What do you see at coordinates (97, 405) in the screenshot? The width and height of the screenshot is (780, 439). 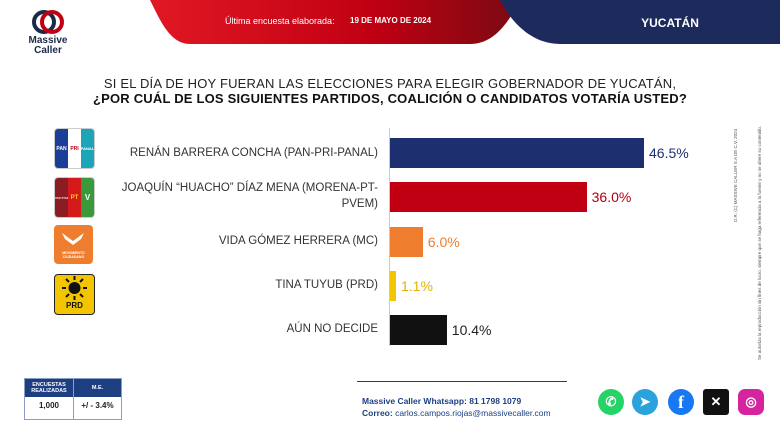 I see `table-cell-margin: +/ - 3.4%` at bounding box center [97, 405].